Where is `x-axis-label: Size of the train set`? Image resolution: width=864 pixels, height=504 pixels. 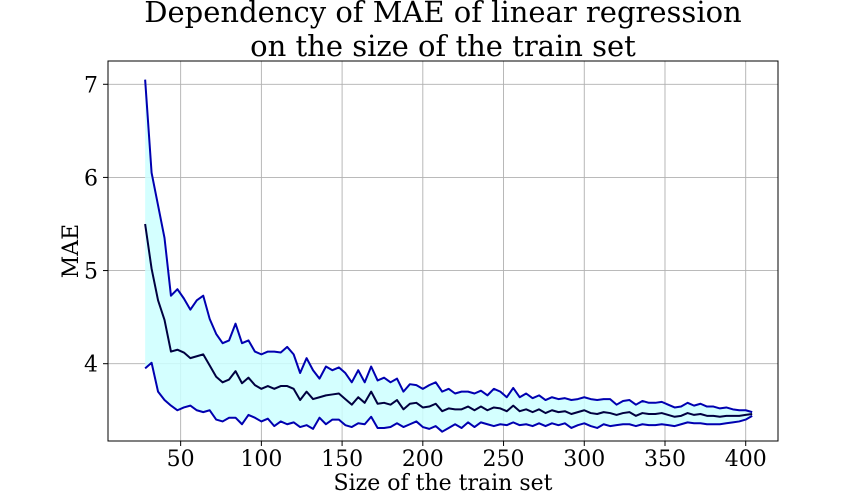 x-axis-label: Size of the train set is located at coordinates (443, 483).